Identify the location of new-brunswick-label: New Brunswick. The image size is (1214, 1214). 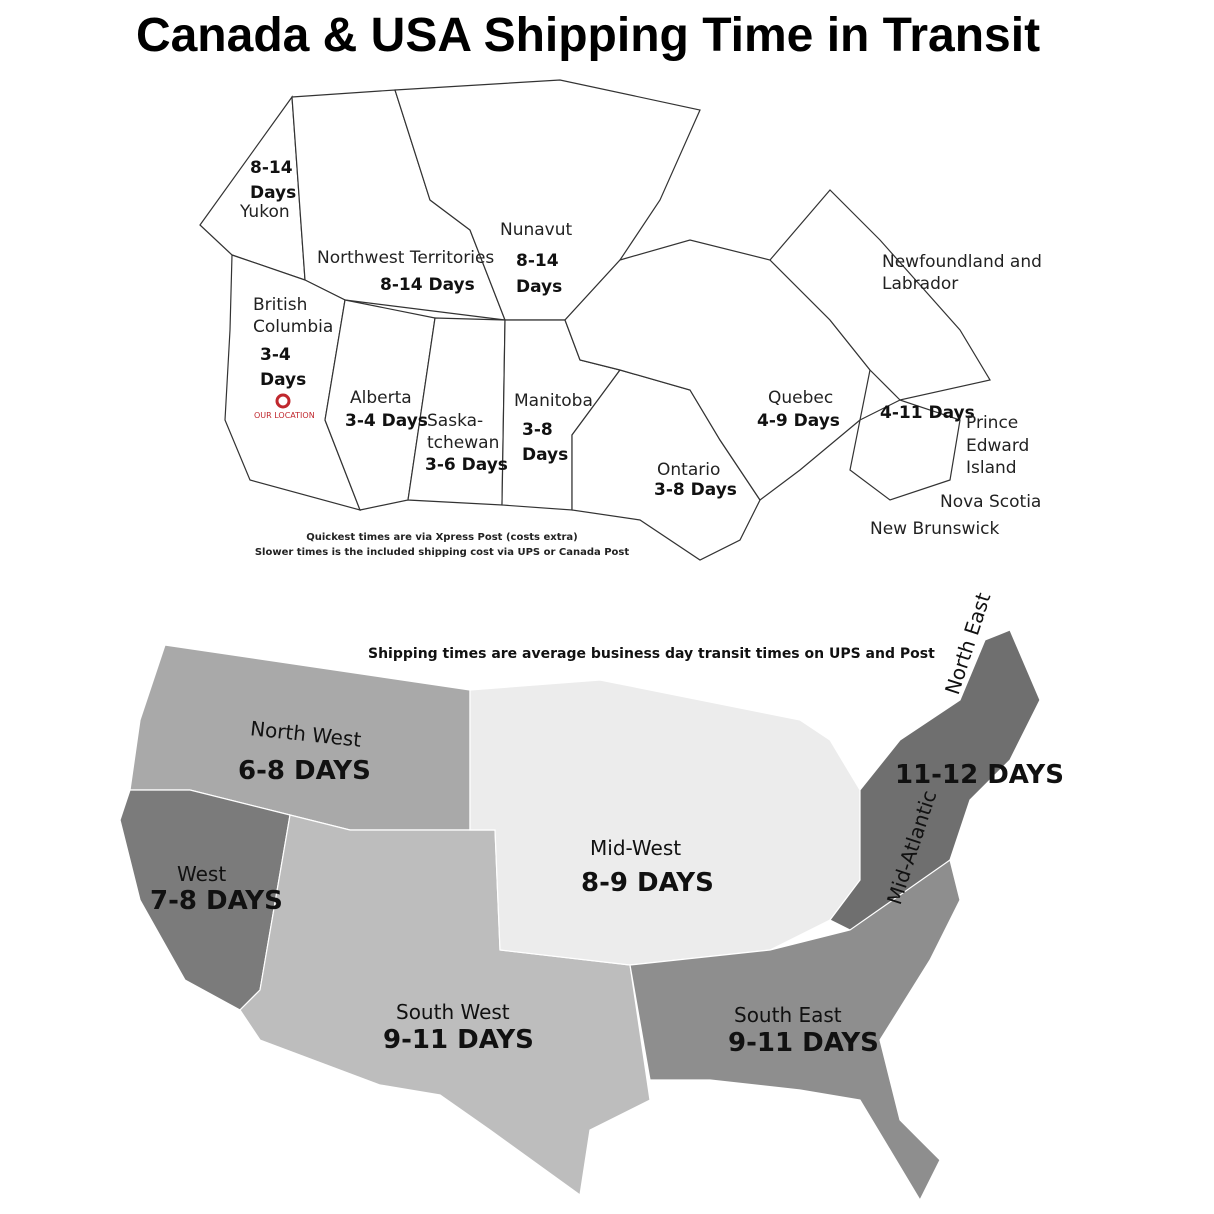
(935, 529).